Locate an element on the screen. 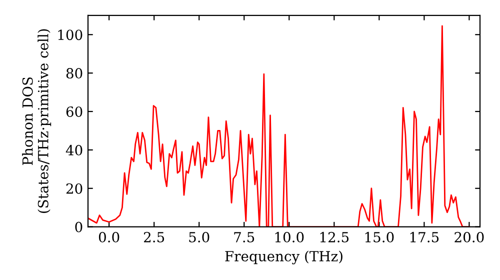 This screenshot has height=280, width=500. x-tick-label: 12.5 is located at coordinates (334, 237).